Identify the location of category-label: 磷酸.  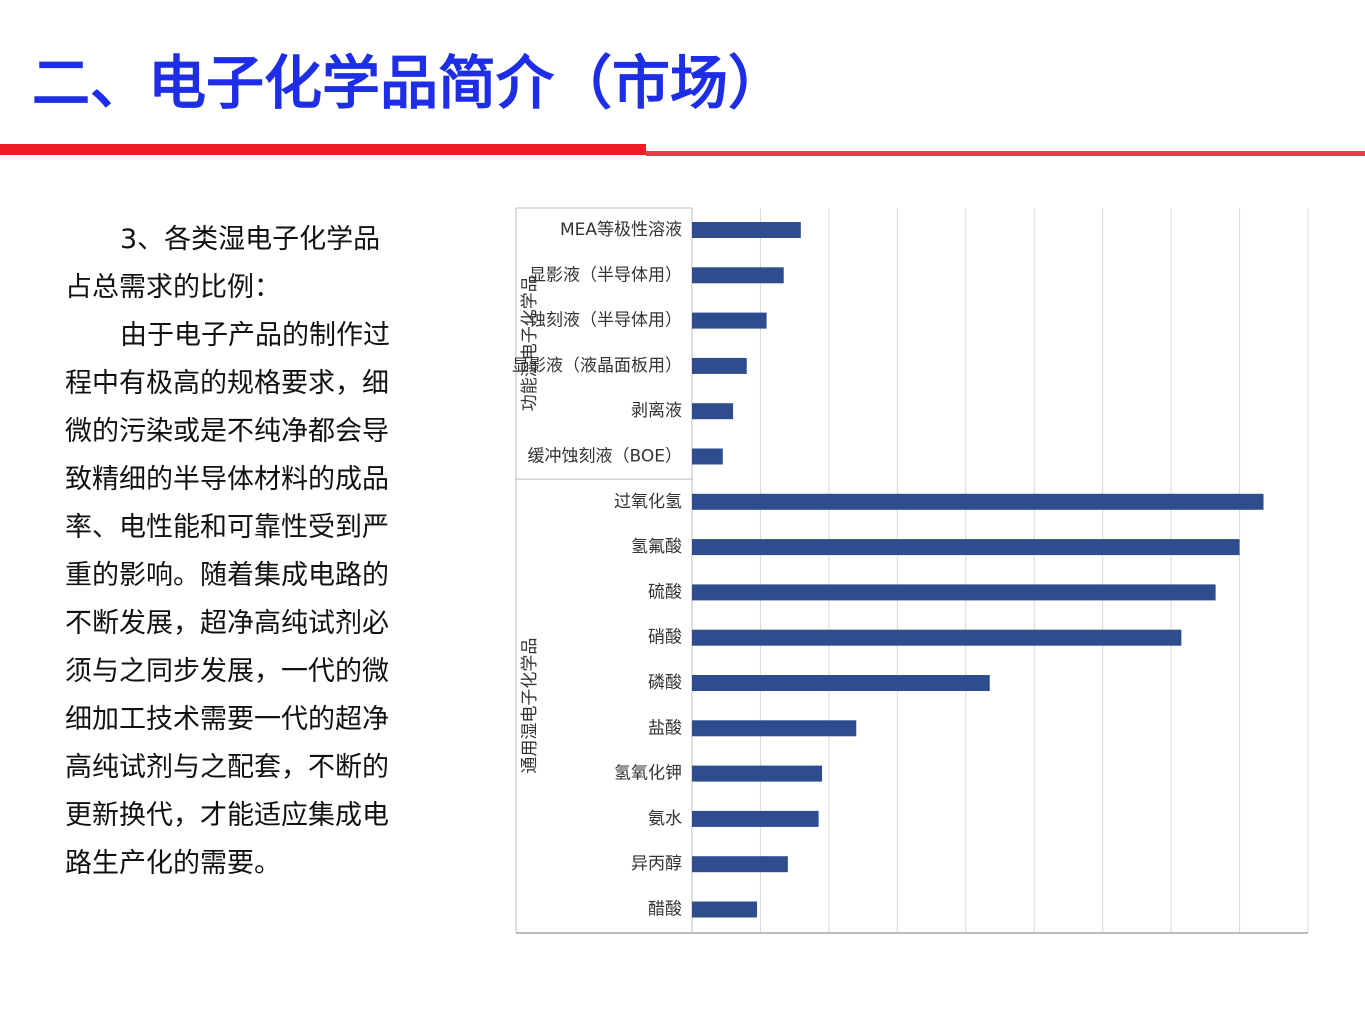
(665, 683).